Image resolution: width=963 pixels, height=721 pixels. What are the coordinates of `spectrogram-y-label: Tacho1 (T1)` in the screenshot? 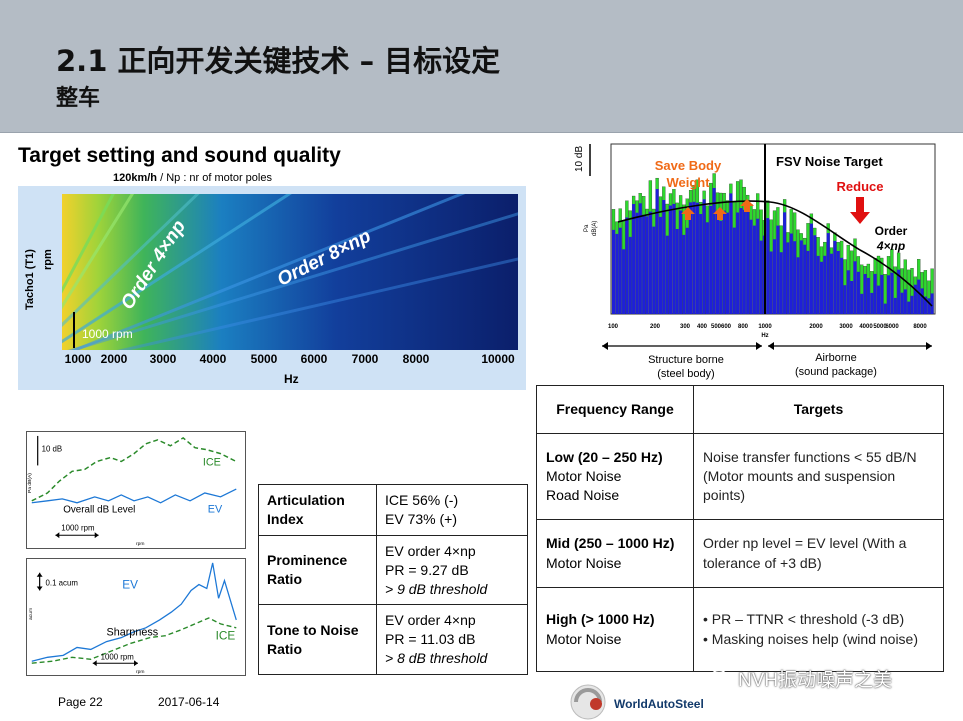 It's located at (30, 279).